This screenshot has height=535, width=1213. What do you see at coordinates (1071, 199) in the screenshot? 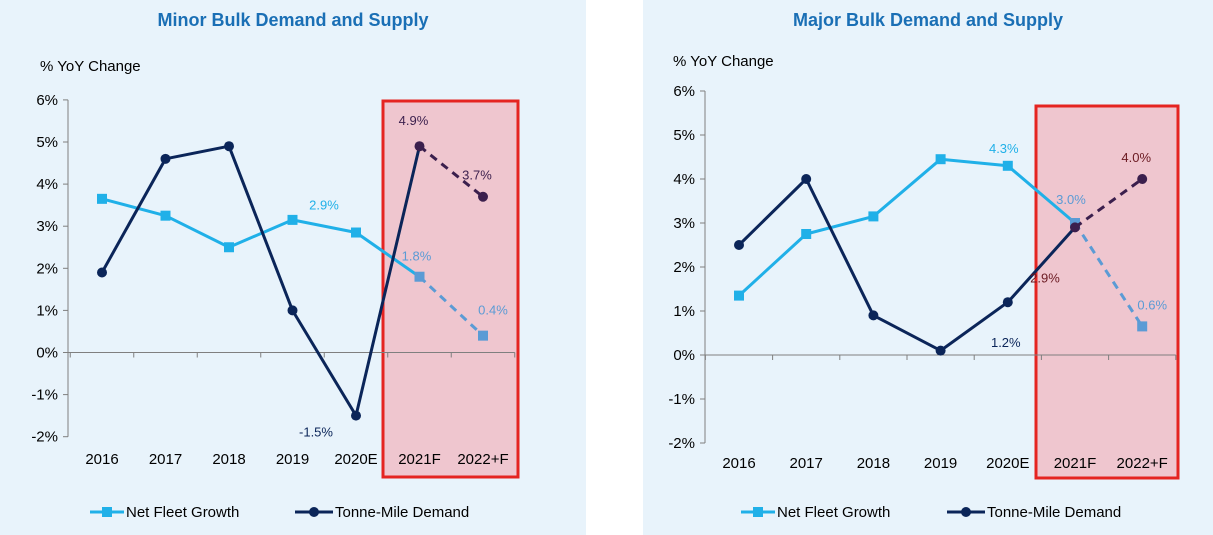
I see `data-label: 3.0%` at bounding box center [1071, 199].